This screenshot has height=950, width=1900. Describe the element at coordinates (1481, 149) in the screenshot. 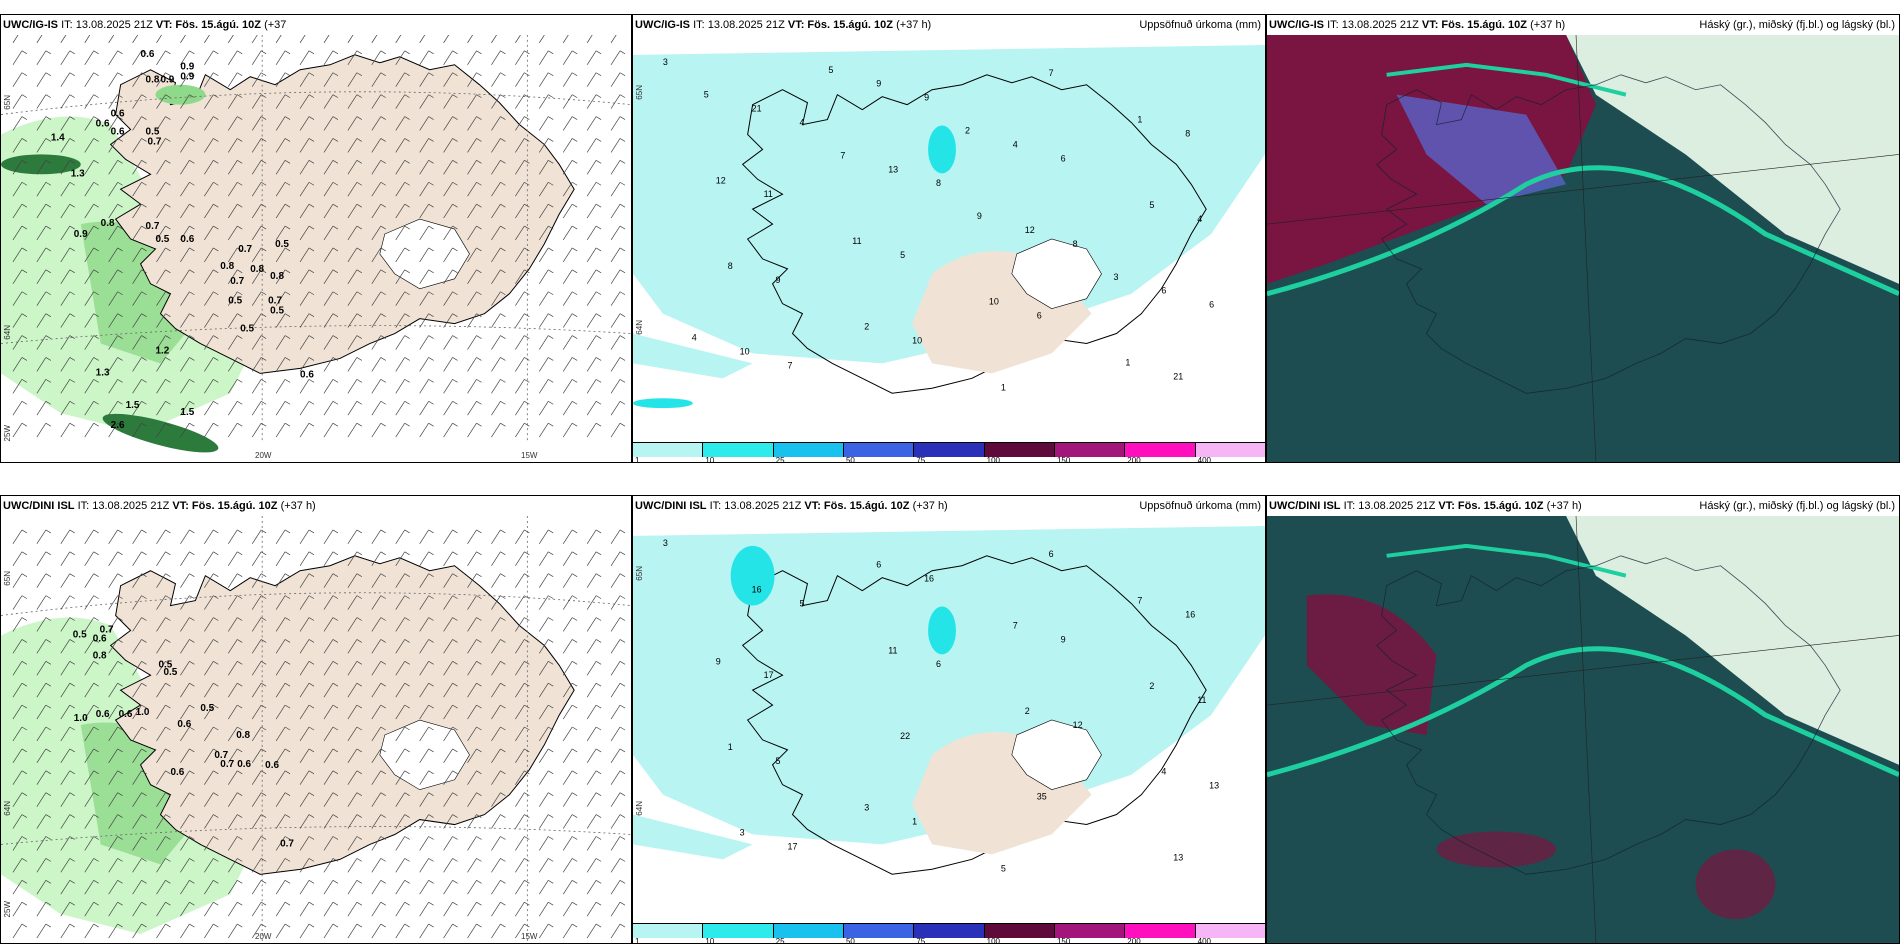

I see `mid-cloud-area` at that location.